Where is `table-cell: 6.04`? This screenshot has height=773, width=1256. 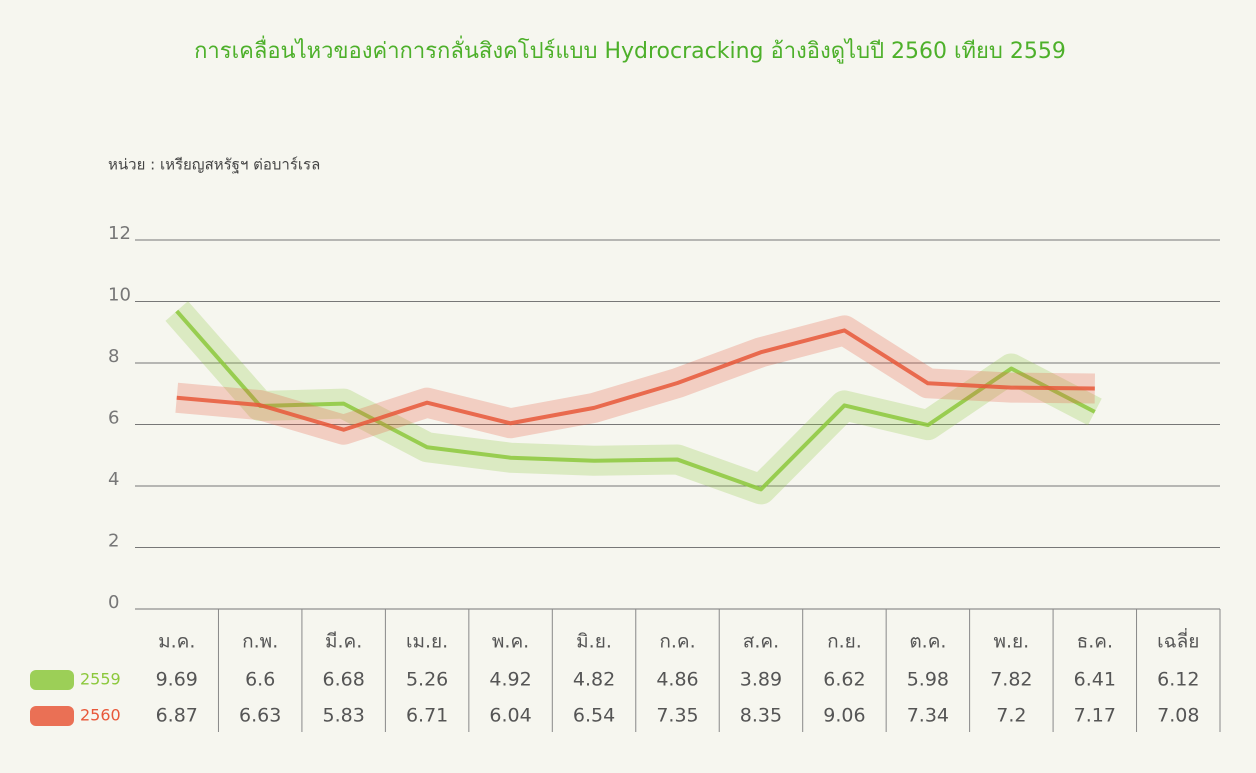
table-cell: 6.04 is located at coordinates (510, 716).